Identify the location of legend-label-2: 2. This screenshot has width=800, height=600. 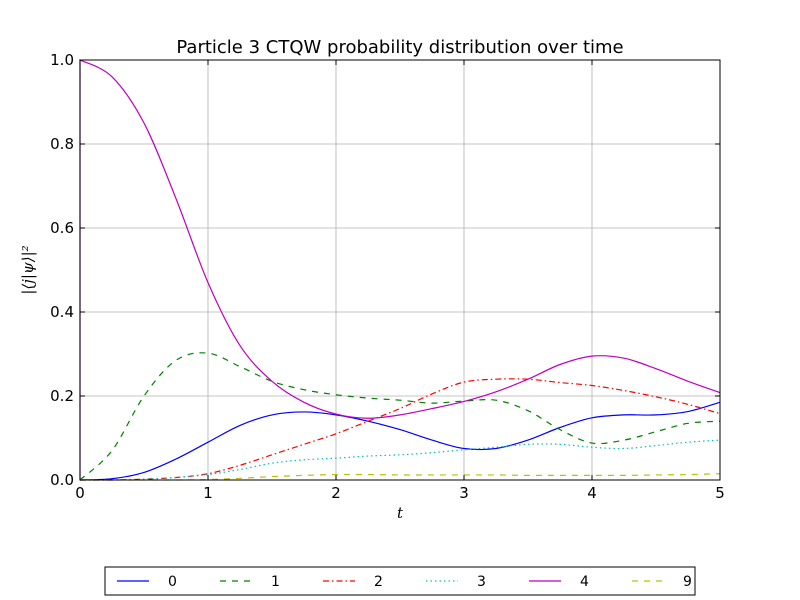
(378, 582).